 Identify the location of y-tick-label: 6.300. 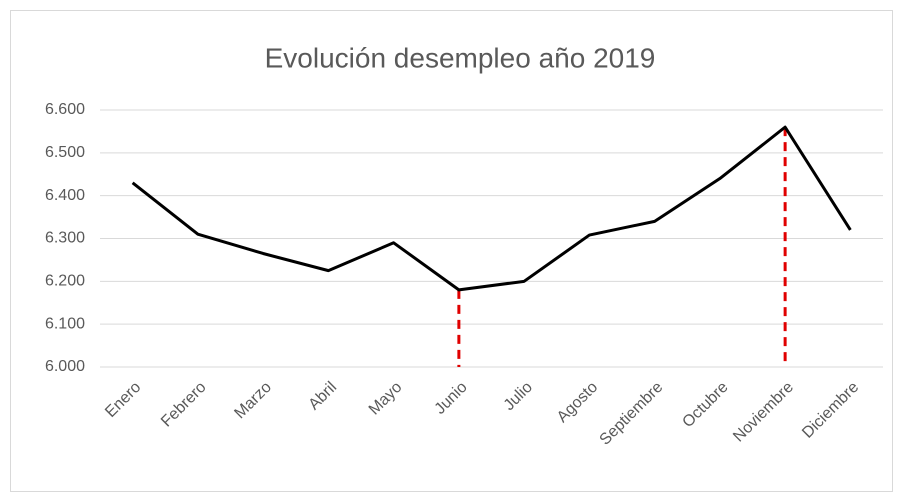
(65, 238).